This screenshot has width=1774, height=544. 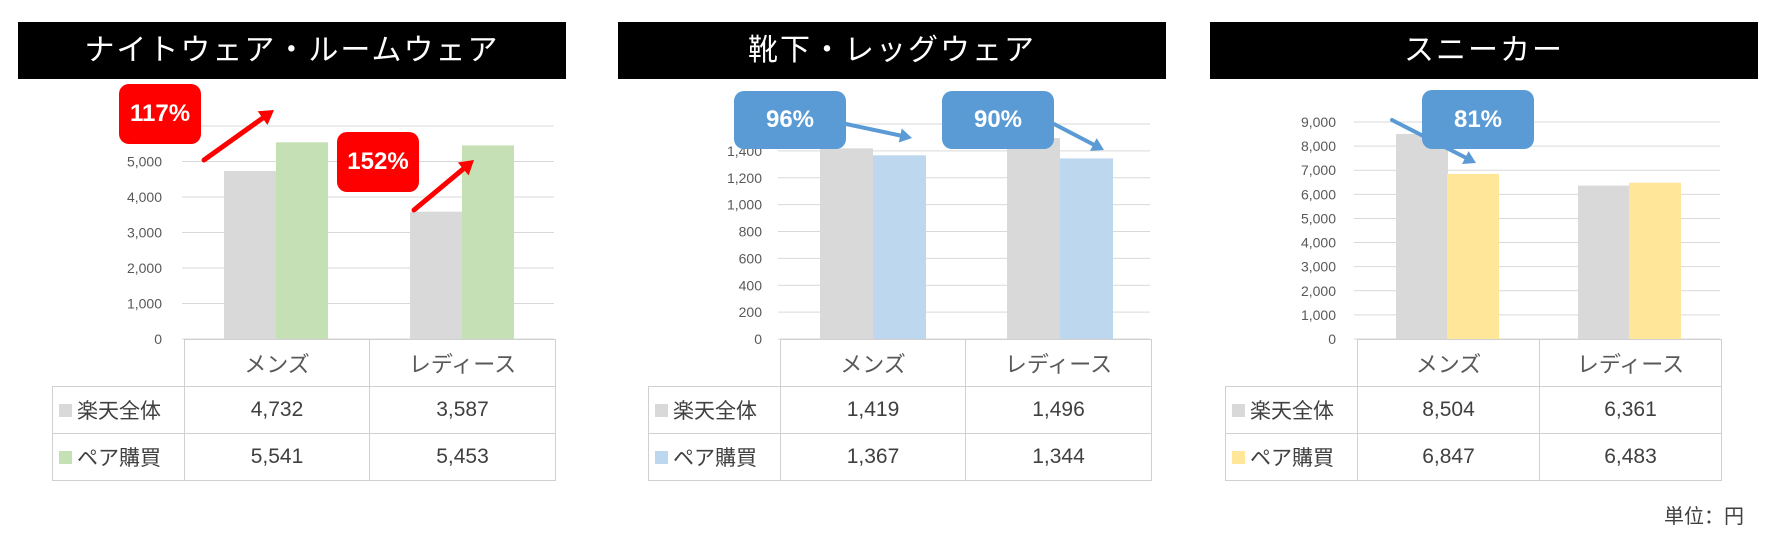 What do you see at coordinates (751, 285) in the screenshot?
I see `y-tick-label: 400` at bounding box center [751, 285].